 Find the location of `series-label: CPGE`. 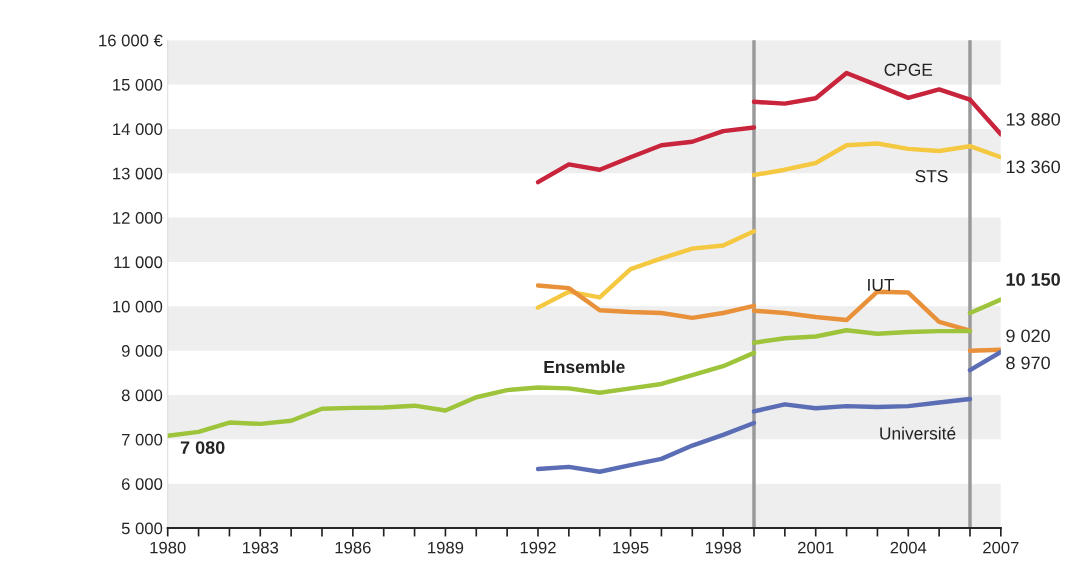

series-label: CPGE is located at coordinates (908, 69).